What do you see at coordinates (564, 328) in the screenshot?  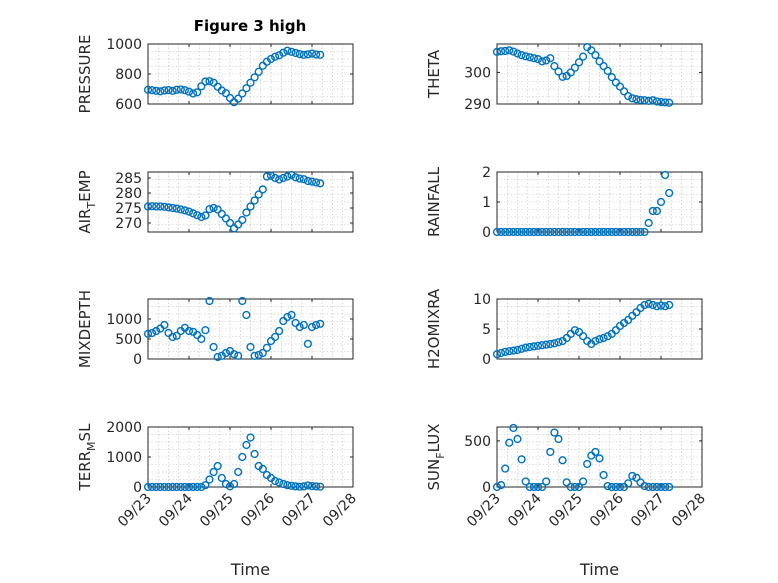 I see `subplot-6: 0 5 10 H2OMIXRA` at bounding box center [564, 328].